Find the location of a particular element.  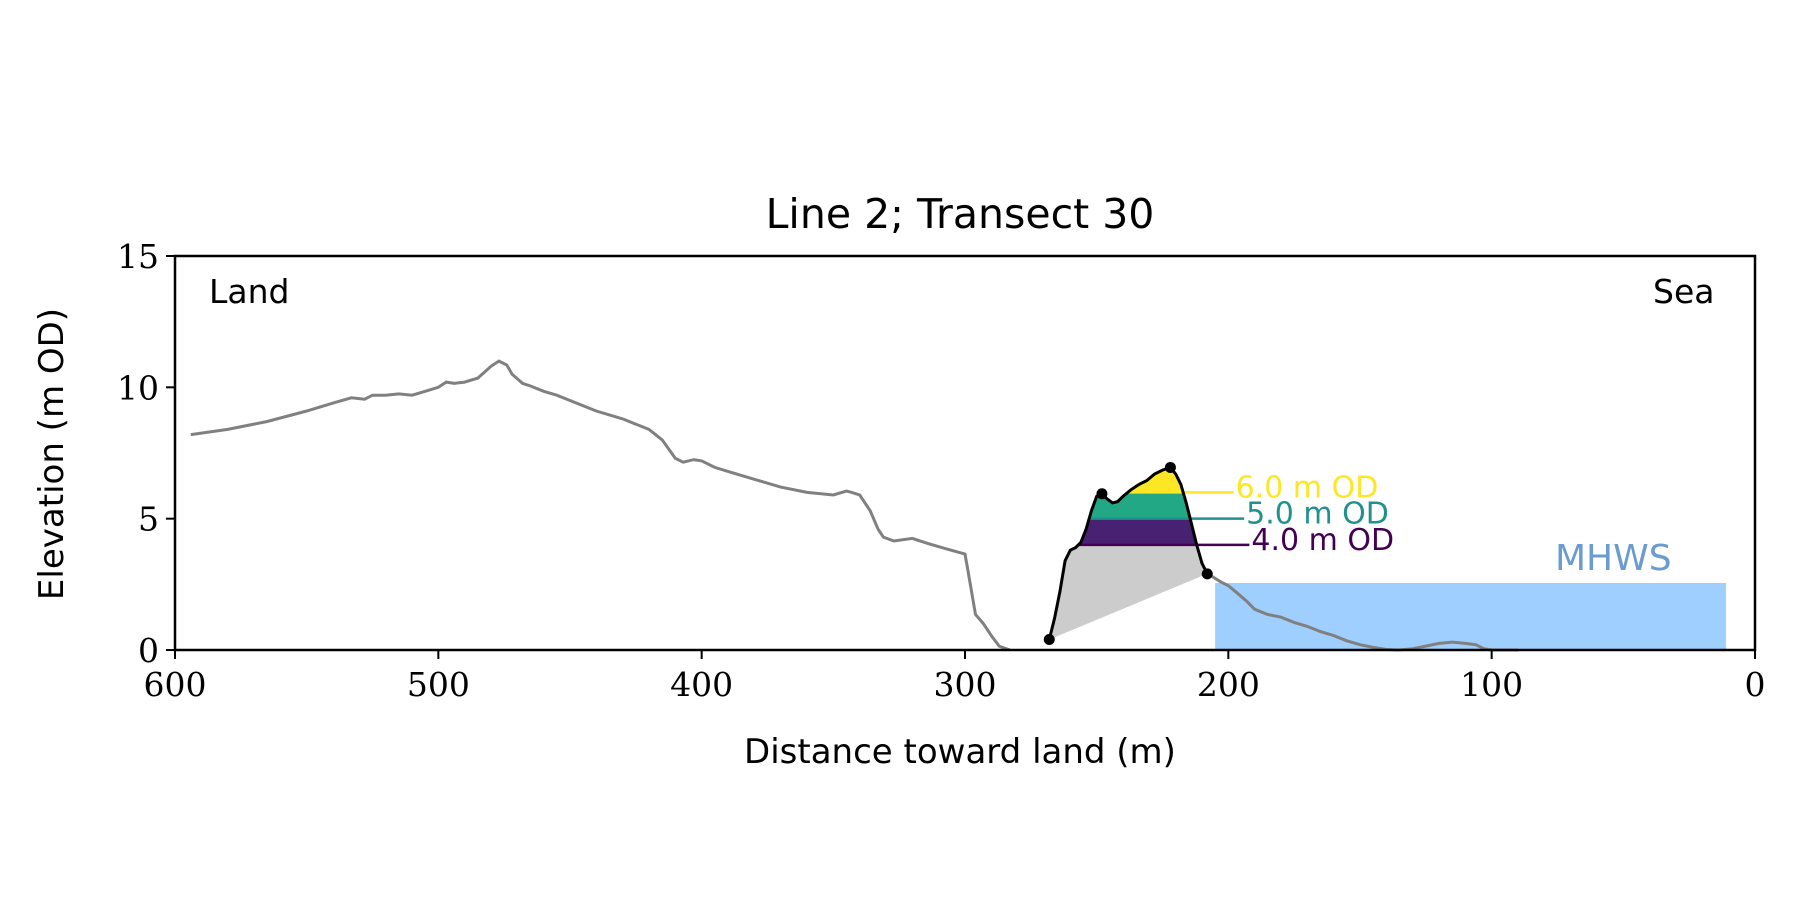

profile-line-landward is located at coordinates (600, 505).